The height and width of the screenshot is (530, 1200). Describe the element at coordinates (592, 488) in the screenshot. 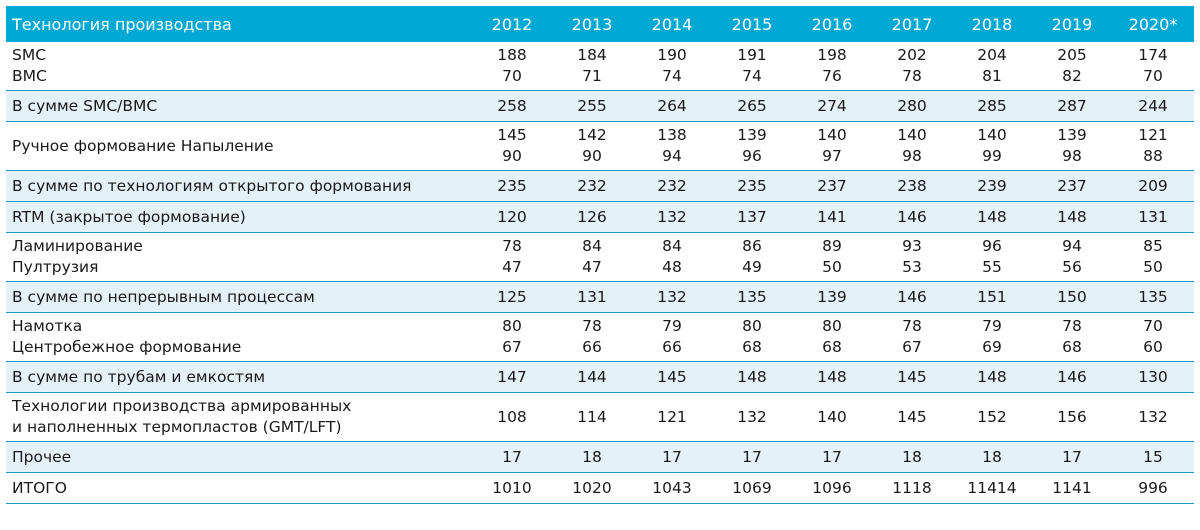

I see `value-cell: 1020` at that location.